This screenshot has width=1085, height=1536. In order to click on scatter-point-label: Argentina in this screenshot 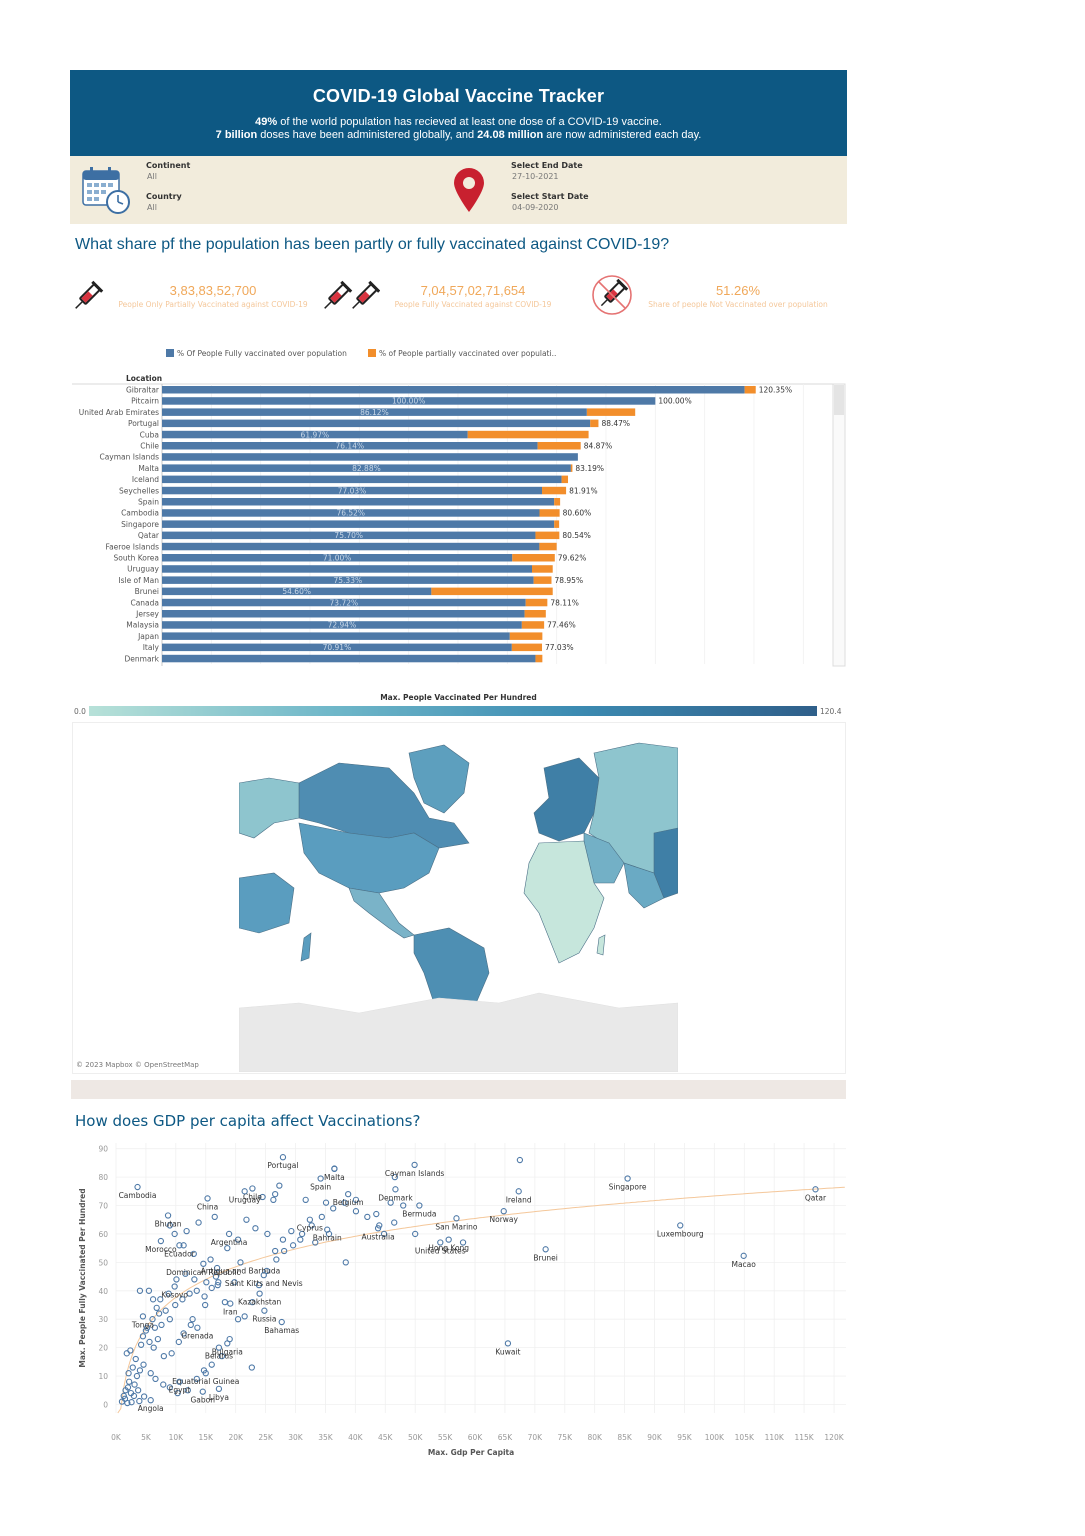, I will do `click(229, 1242)`.